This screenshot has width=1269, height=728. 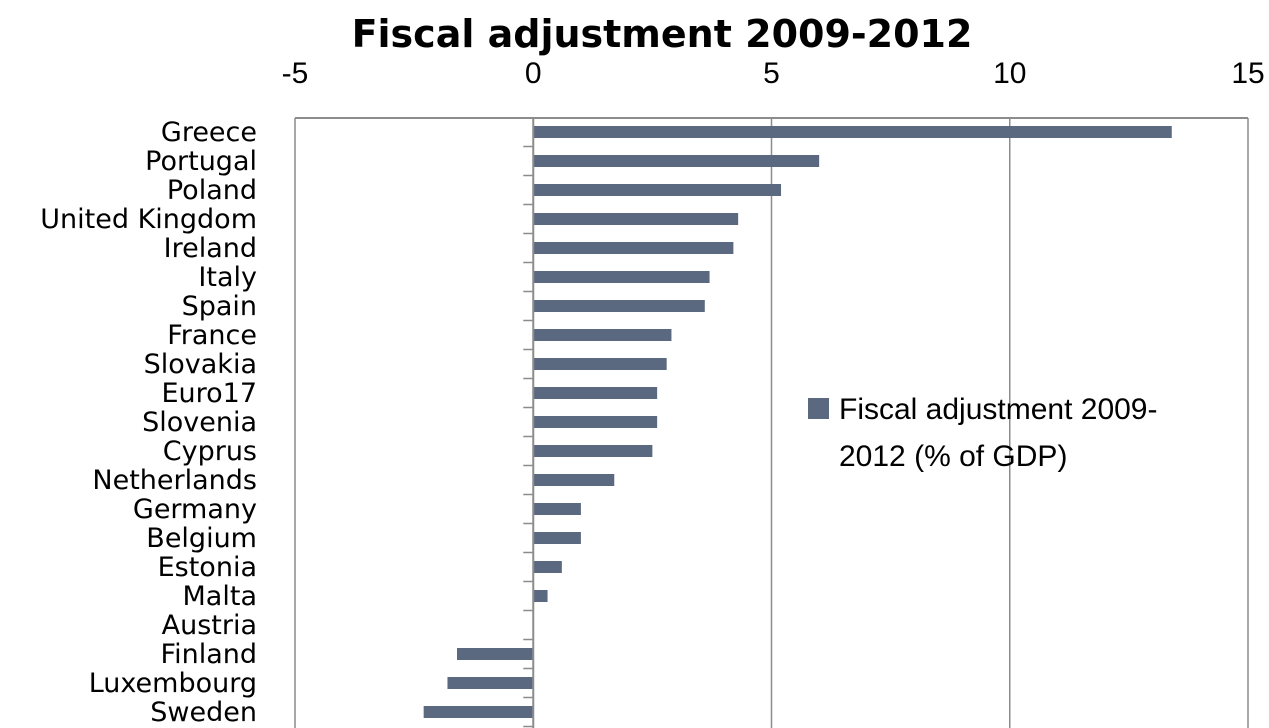 I want to click on category-label: Poland, so click(x=212, y=190).